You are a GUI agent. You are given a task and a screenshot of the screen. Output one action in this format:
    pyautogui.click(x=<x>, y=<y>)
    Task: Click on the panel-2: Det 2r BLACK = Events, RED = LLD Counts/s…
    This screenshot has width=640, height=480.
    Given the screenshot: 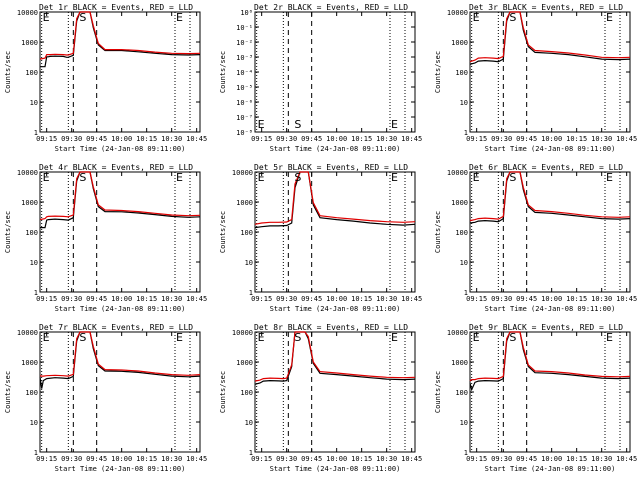 What is the action you would take?
    pyautogui.click(x=320, y=78)
    